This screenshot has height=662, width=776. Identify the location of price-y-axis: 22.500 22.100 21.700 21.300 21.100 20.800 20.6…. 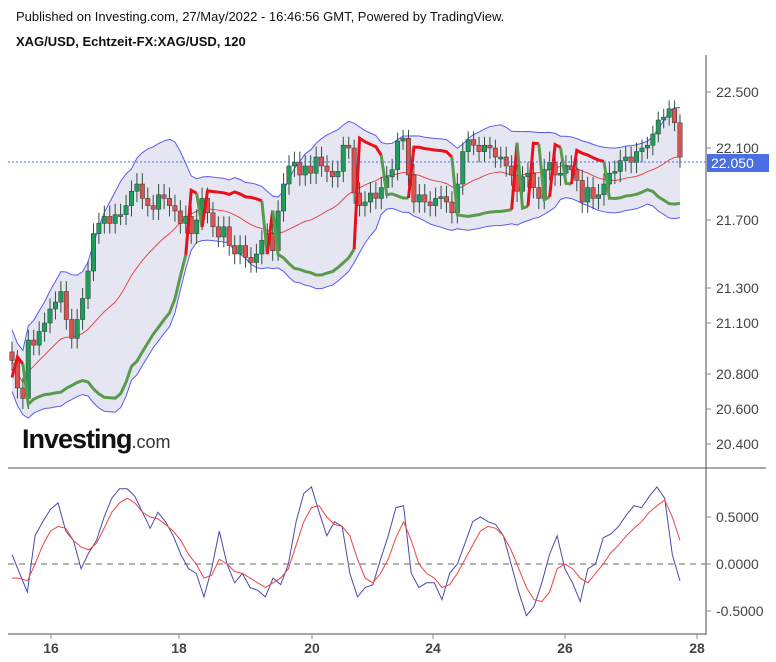
(732, 268).